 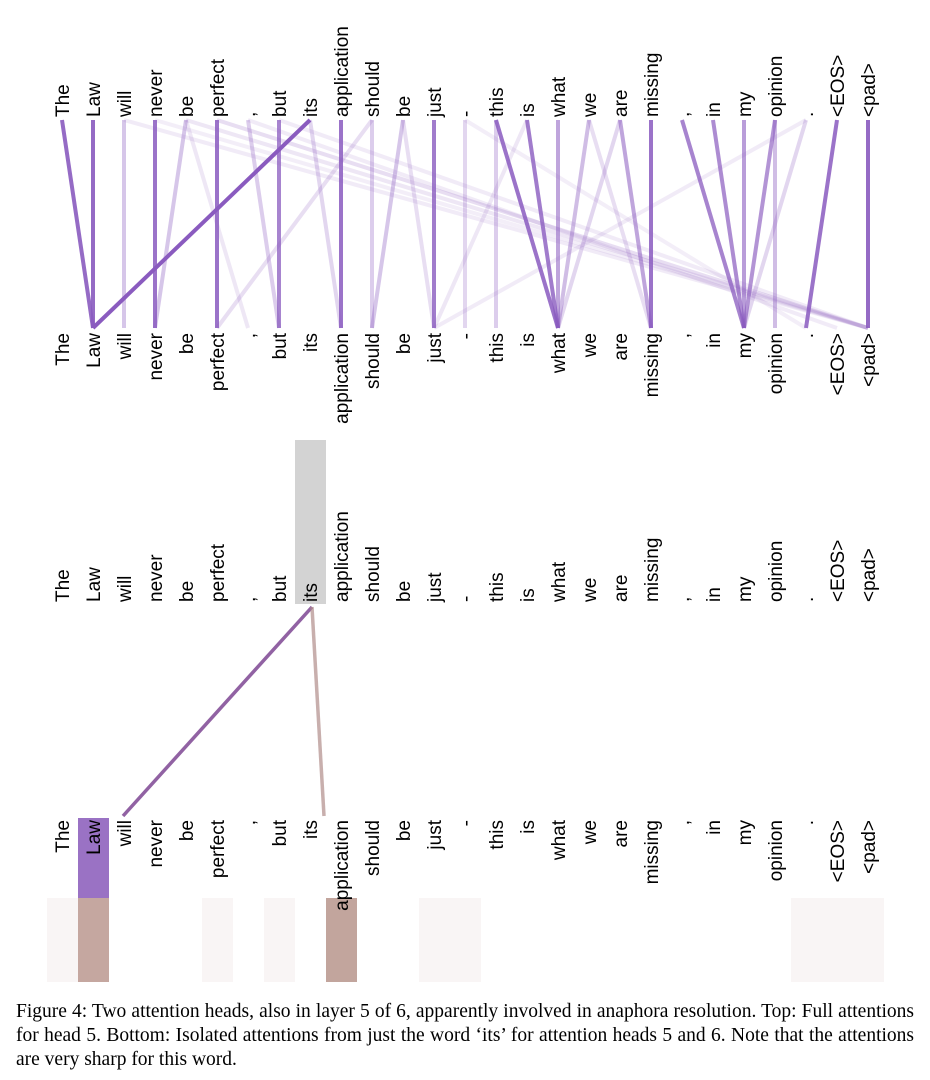 I want to click on top-target-token-20: ,, so click(x=683, y=335).